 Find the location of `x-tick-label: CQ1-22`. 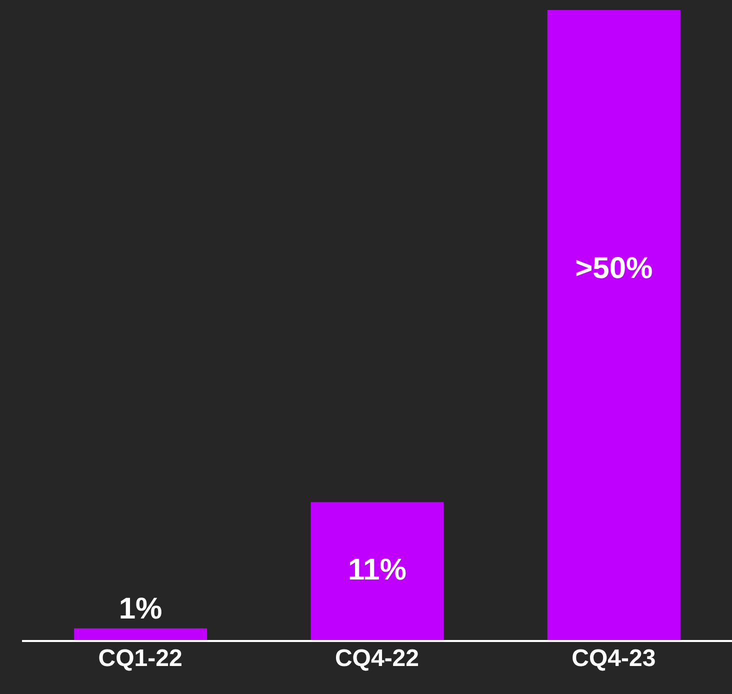

x-tick-label: CQ1-22 is located at coordinates (140, 658).